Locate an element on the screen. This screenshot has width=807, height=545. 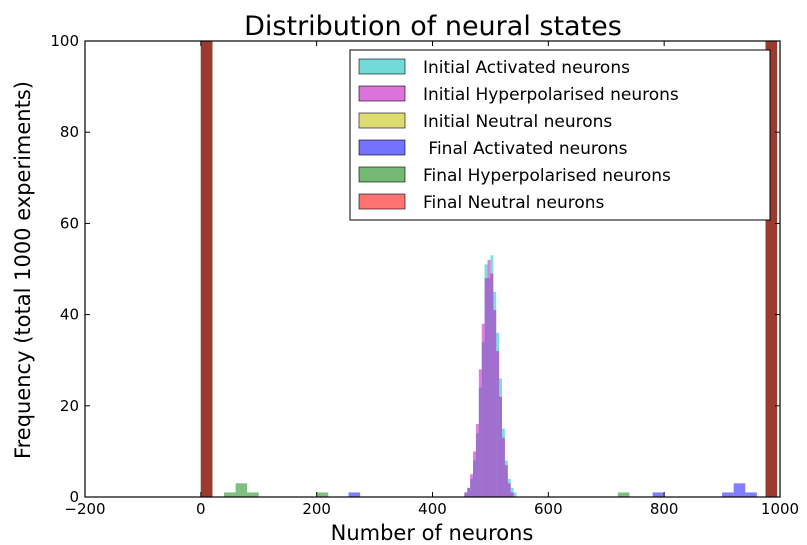
x-tick-label-5: 800 is located at coordinates (664, 509).